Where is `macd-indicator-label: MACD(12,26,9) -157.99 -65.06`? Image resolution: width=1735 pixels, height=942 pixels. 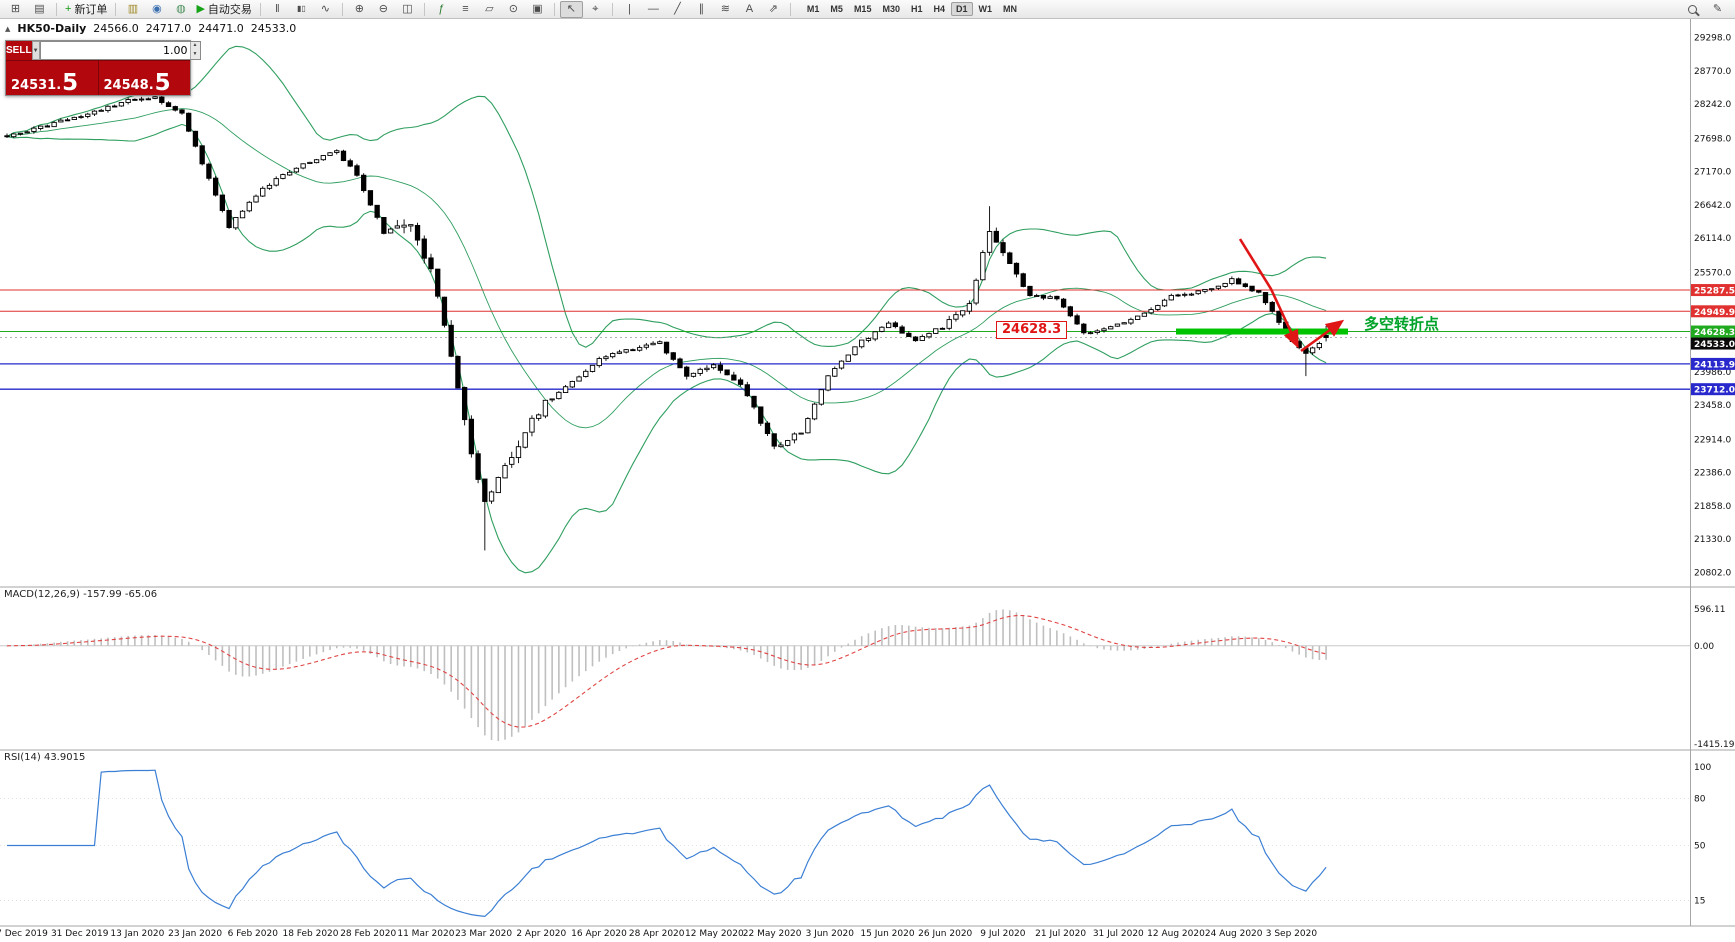
macd-indicator-label: MACD(12,26,9) -157.99 -65.06 is located at coordinates (81, 594).